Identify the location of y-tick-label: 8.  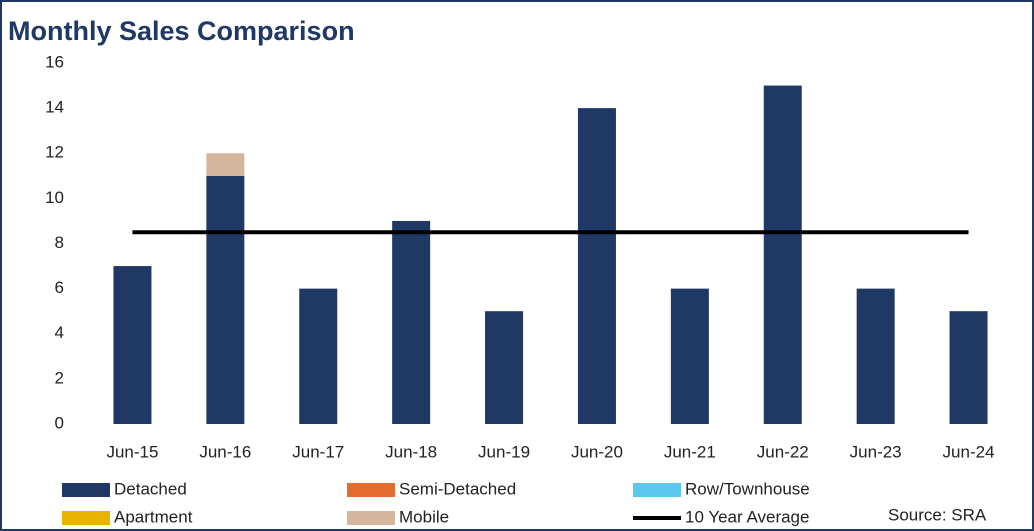
(59, 242).